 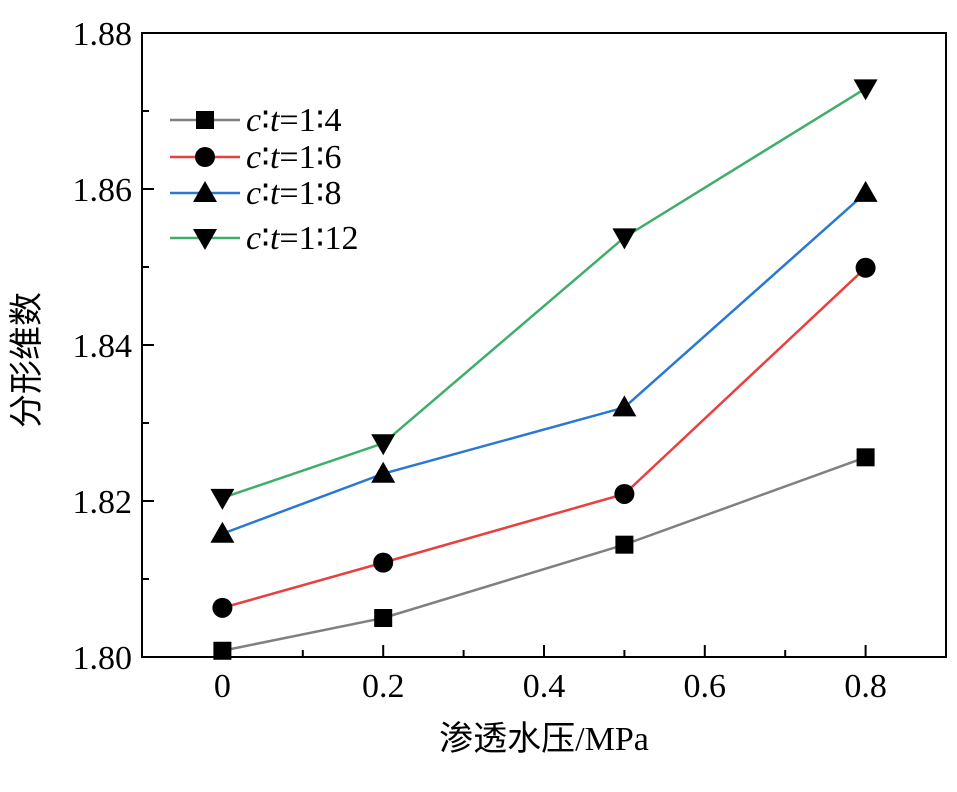 What do you see at coordinates (293, 120) in the screenshot?
I see `legend-label: c∶t=1∶4` at bounding box center [293, 120].